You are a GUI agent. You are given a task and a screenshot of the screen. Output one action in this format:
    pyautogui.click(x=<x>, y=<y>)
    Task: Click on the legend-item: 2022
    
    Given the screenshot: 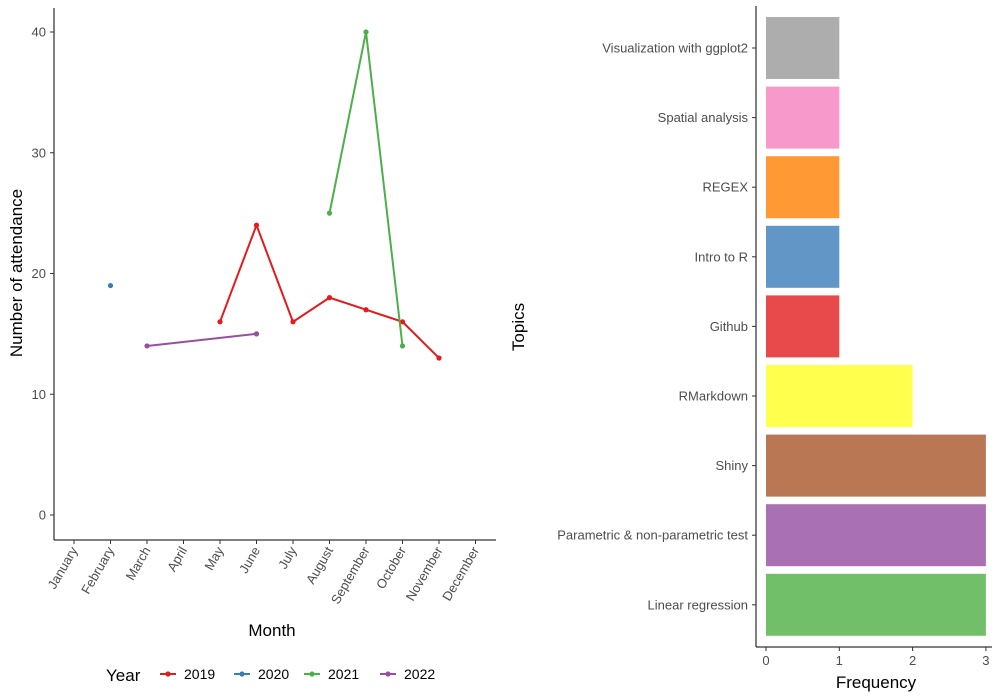 What is the action you would take?
    pyautogui.click(x=407, y=674)
    